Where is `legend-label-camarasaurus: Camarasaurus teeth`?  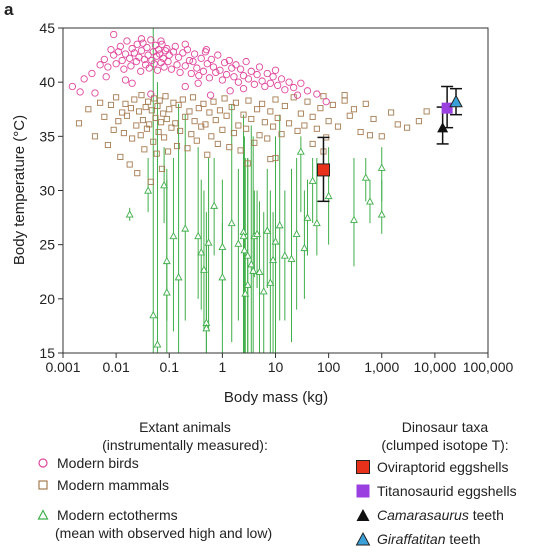 legend-label-camarasaurus: Camarasaurus teeth is located at coordinates (440, 515).